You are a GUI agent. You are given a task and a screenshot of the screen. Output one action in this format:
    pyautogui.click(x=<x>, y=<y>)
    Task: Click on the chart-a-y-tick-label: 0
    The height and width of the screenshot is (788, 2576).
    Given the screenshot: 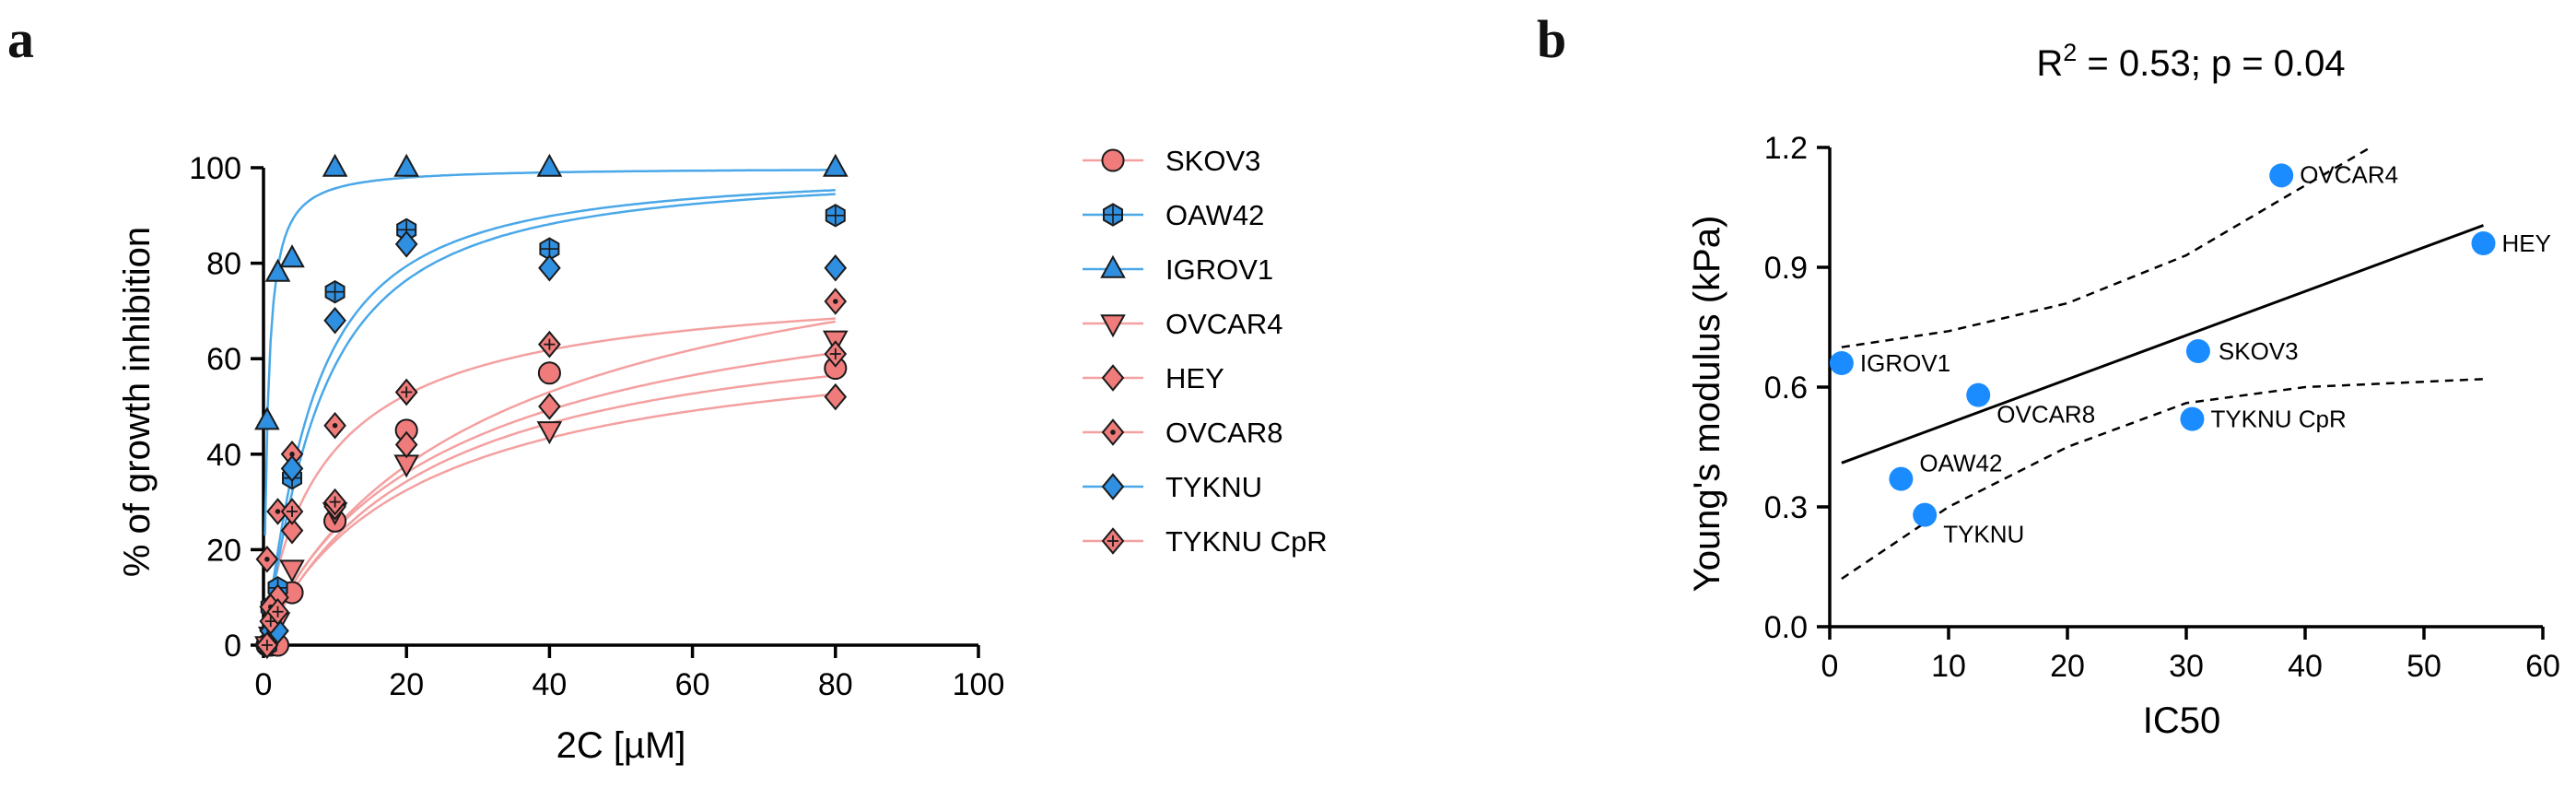 What is the action you would take?
    pyautogui.click(x=232, y=646)
    